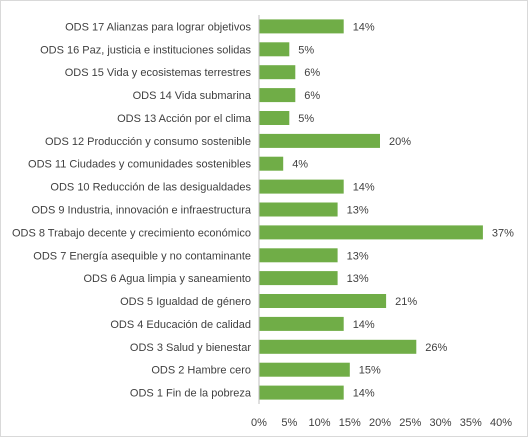  I want to click on x-tick-label: 15%, so click(350, 423).